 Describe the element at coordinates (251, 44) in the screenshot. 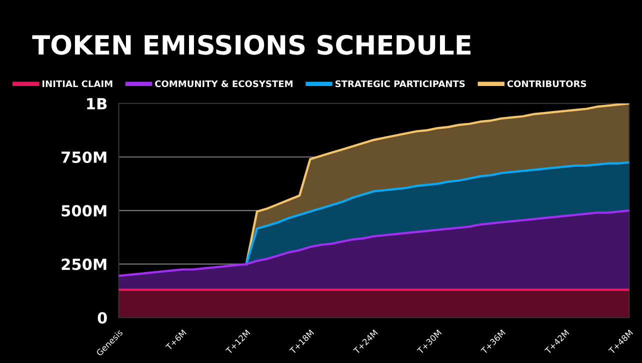

I see `chart-title: TOKEN EMISSIONS SCHEDULE` at that location.